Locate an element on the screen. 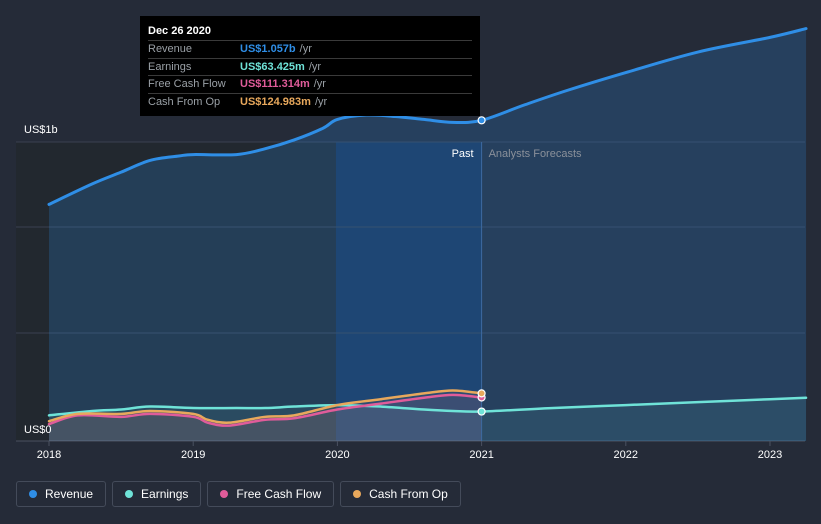  legend-label: Revenue is located at coordinates (69, 494).